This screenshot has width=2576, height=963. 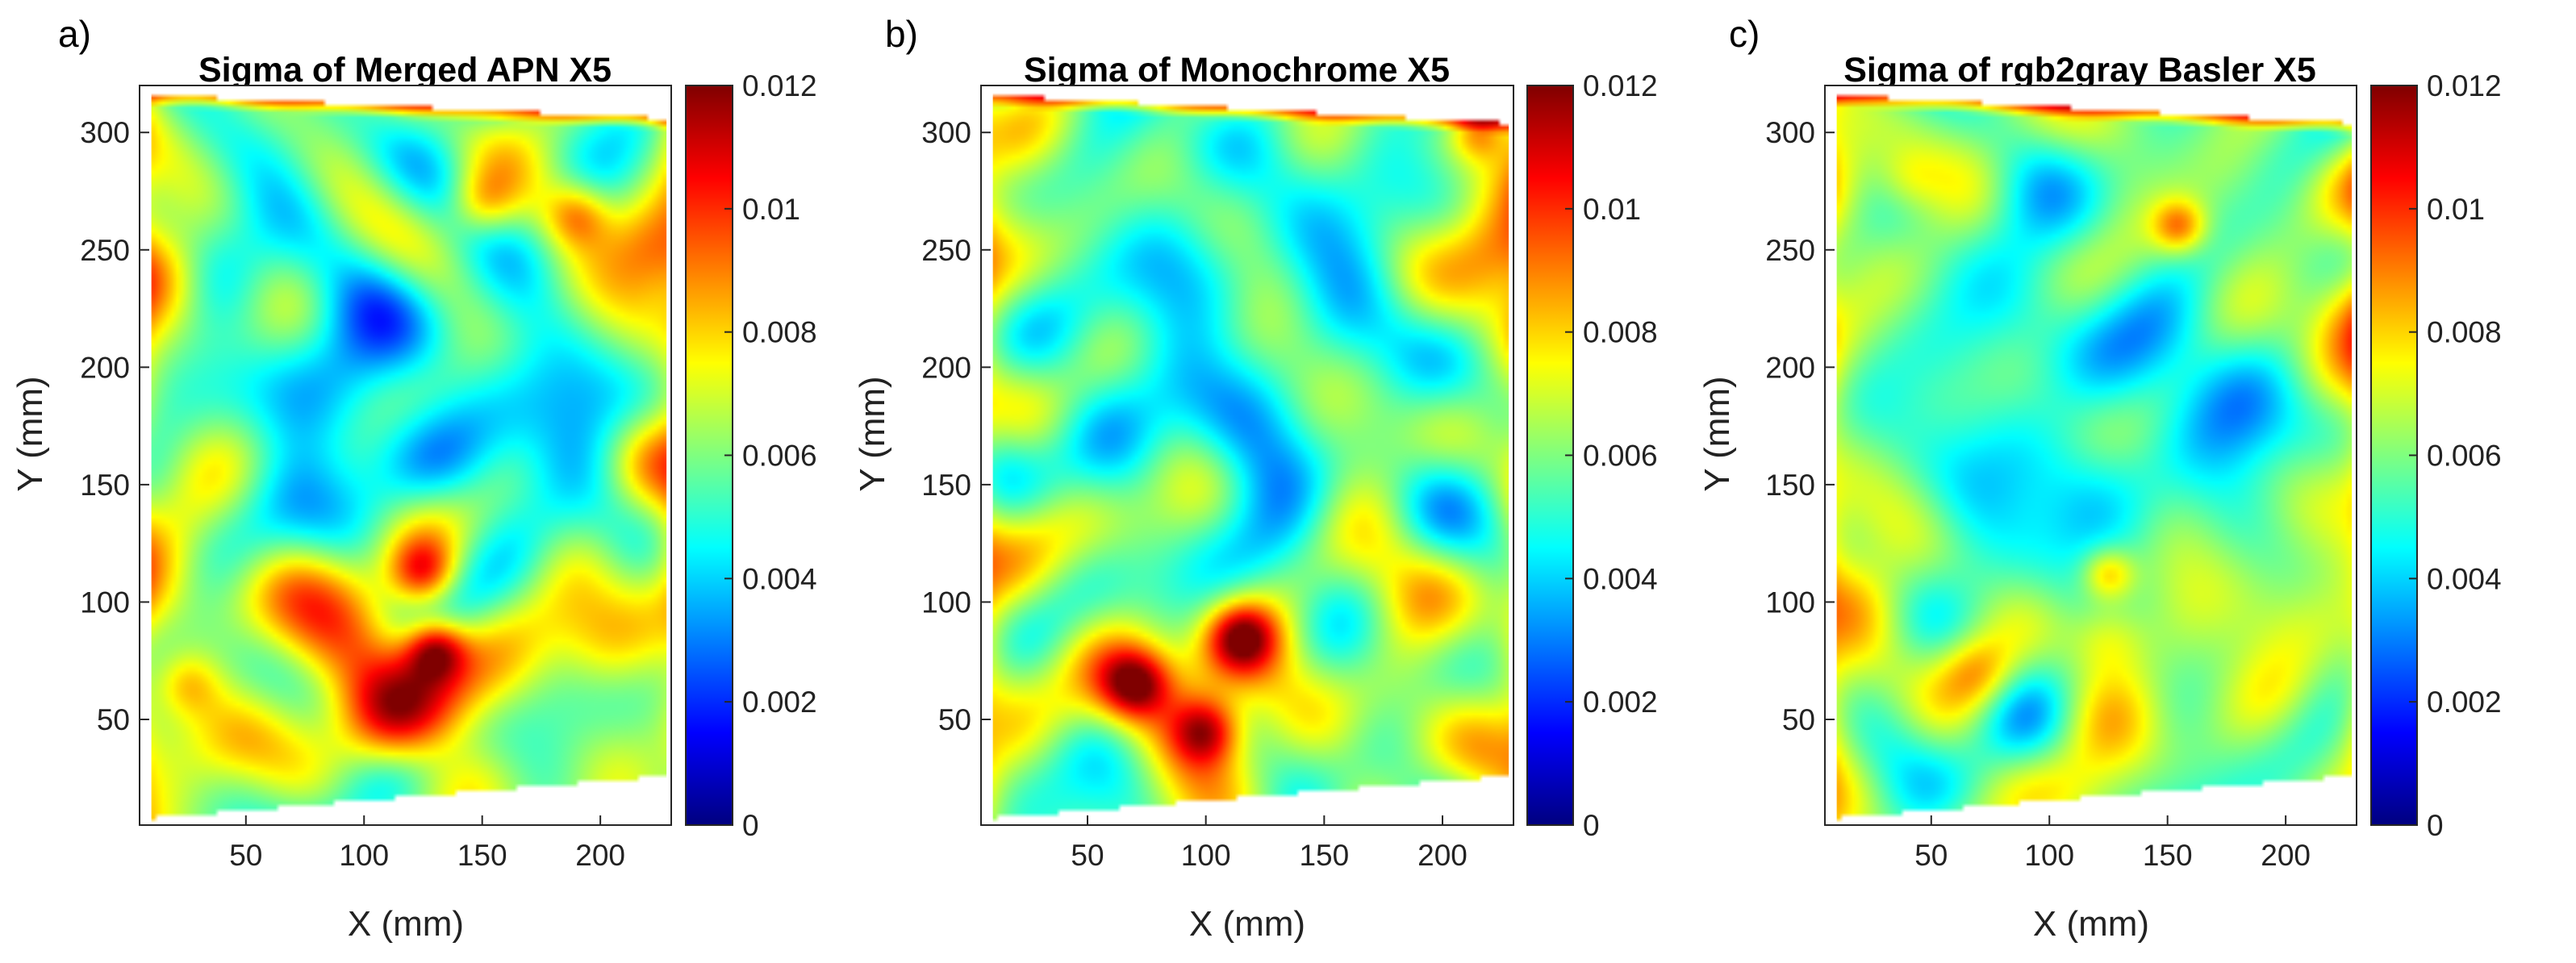 I want to click on panel-label-b: b), so click(x=901, y=34).